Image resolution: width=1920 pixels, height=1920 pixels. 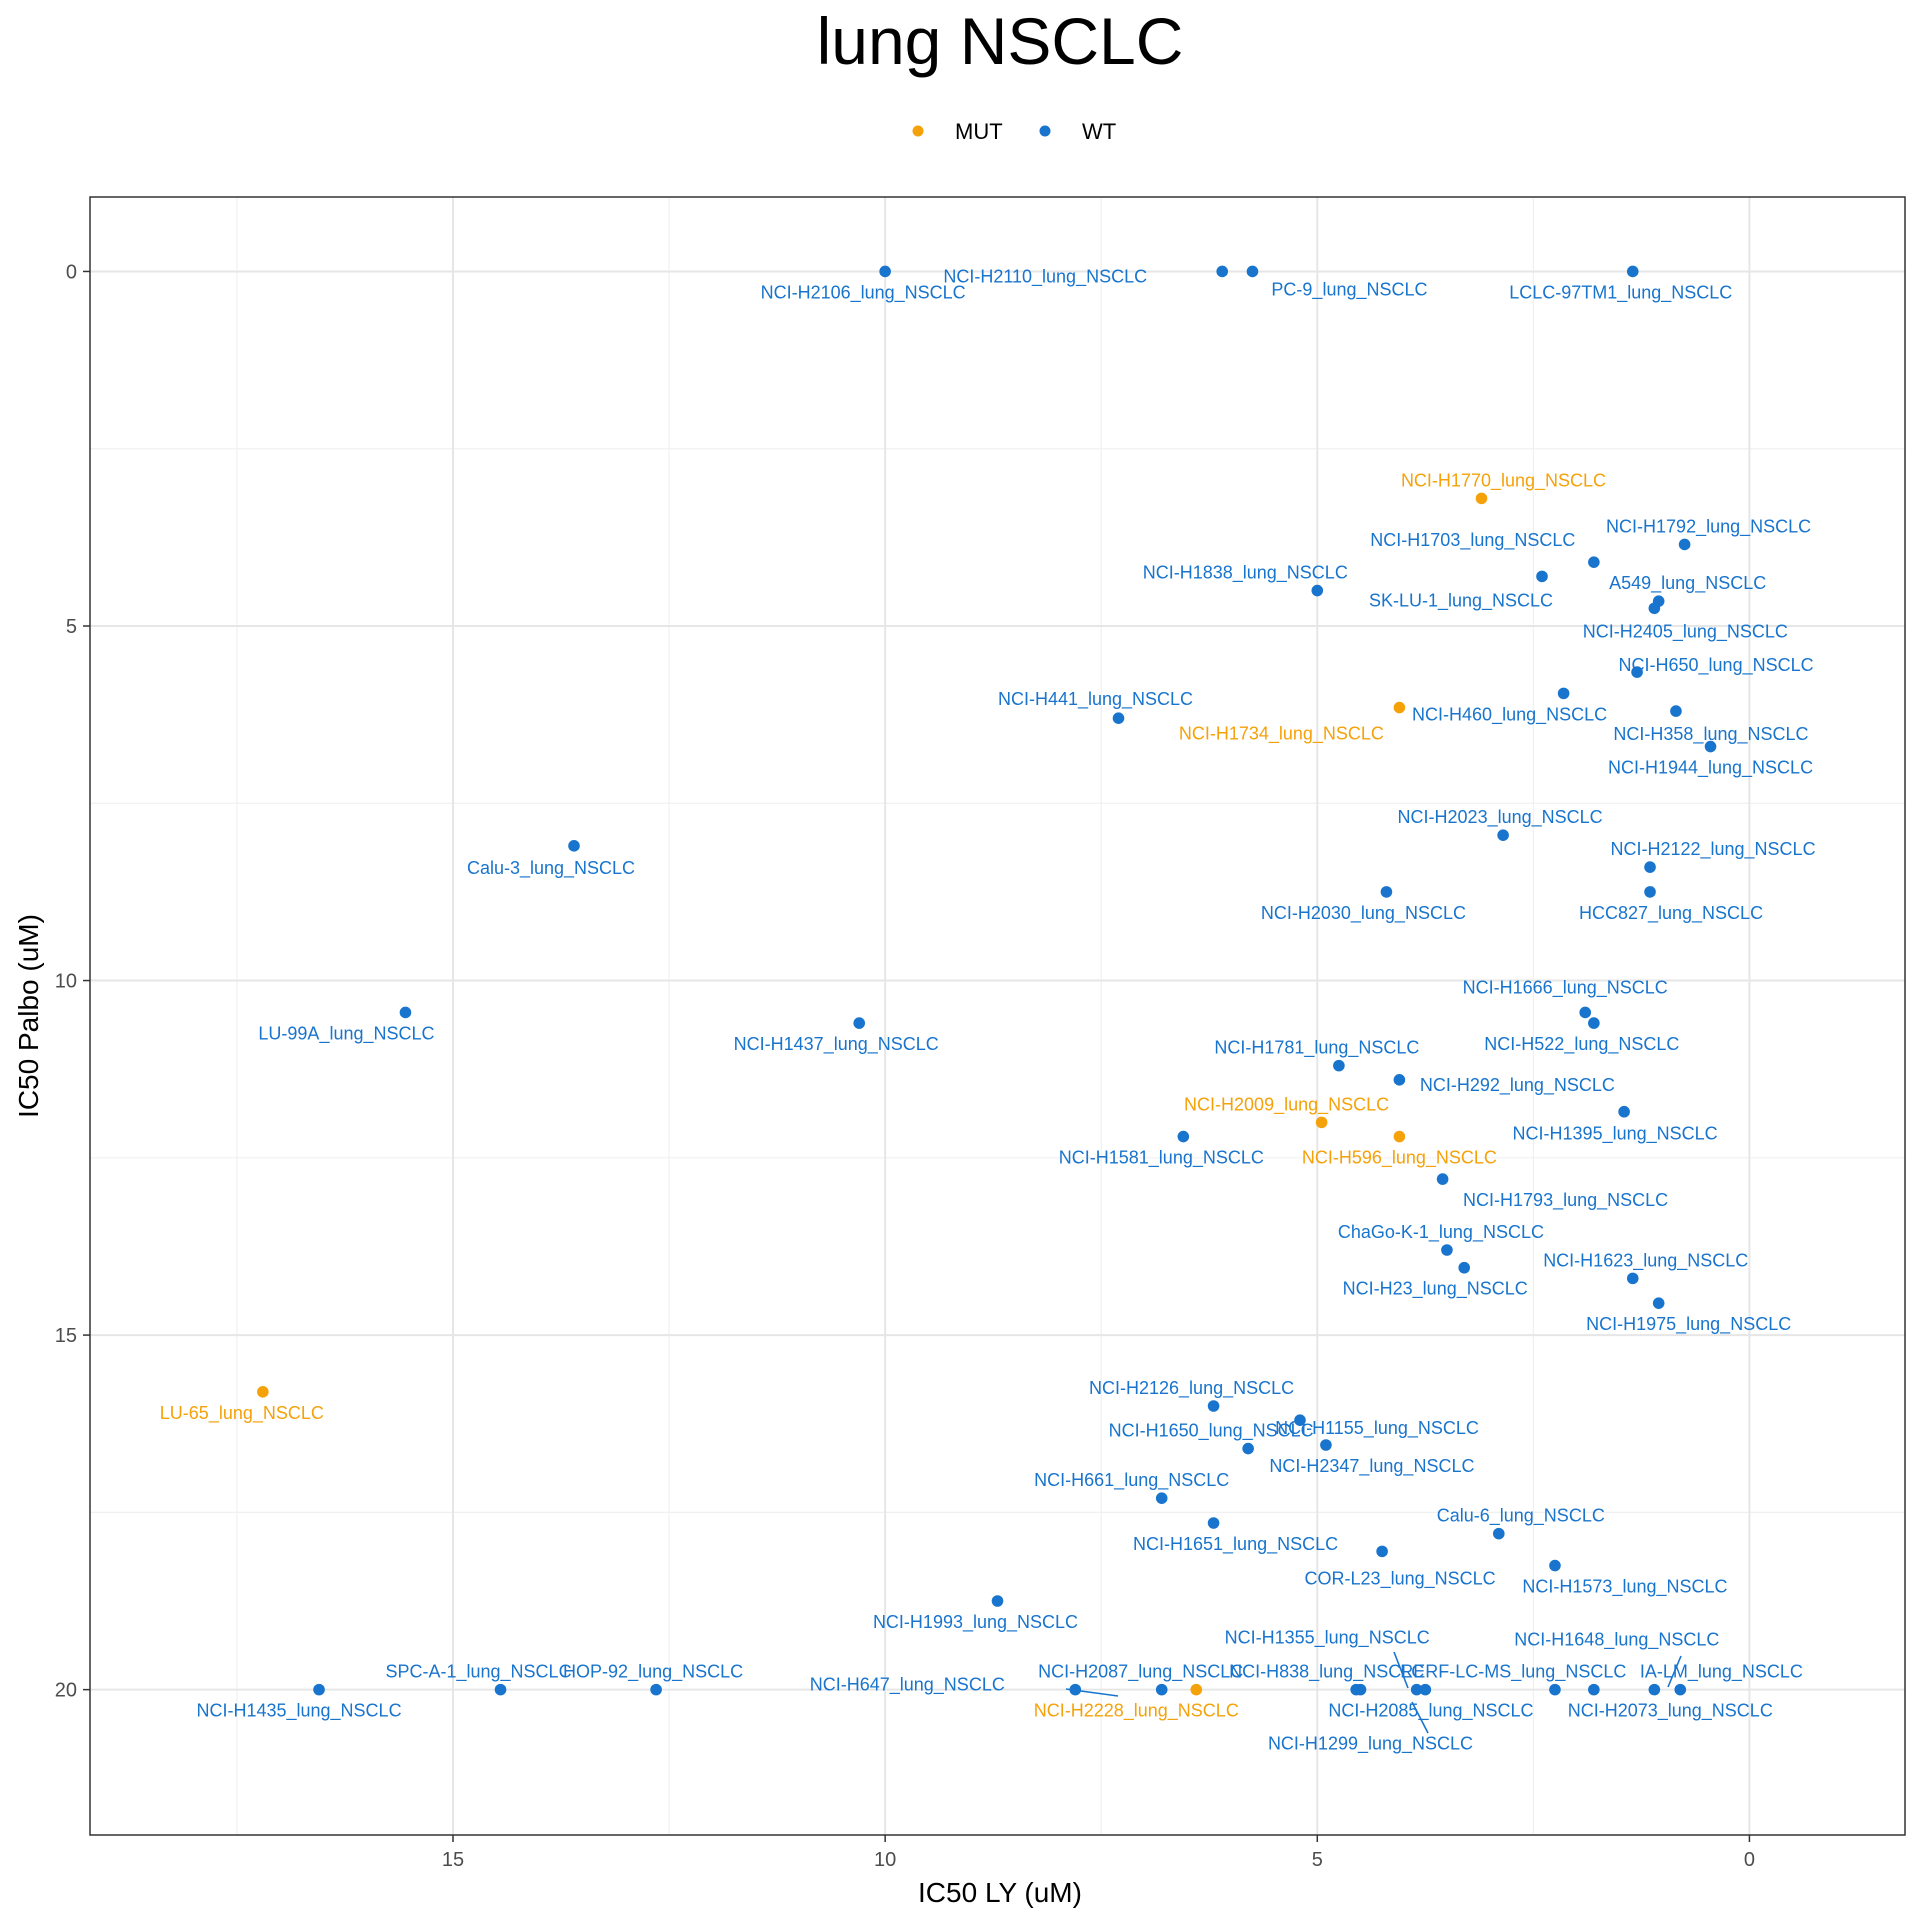 What do you see at coordinates (66, 1336) in the screenshot?
I see `y-tick-label: 15` at bounding box center [66, 1336].